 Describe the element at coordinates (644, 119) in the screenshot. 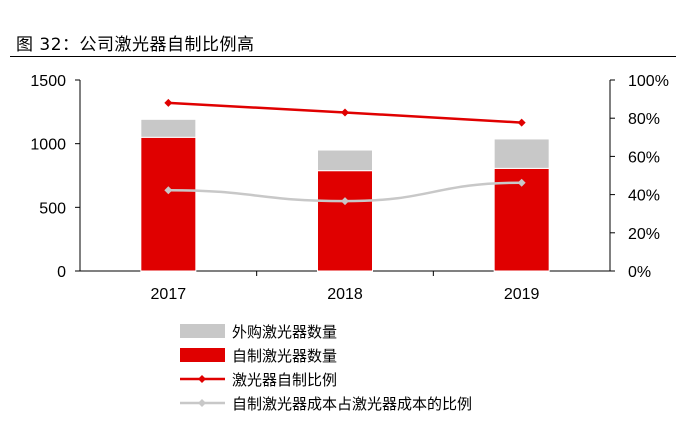

I see `right-tick-label: 80%` at that location.